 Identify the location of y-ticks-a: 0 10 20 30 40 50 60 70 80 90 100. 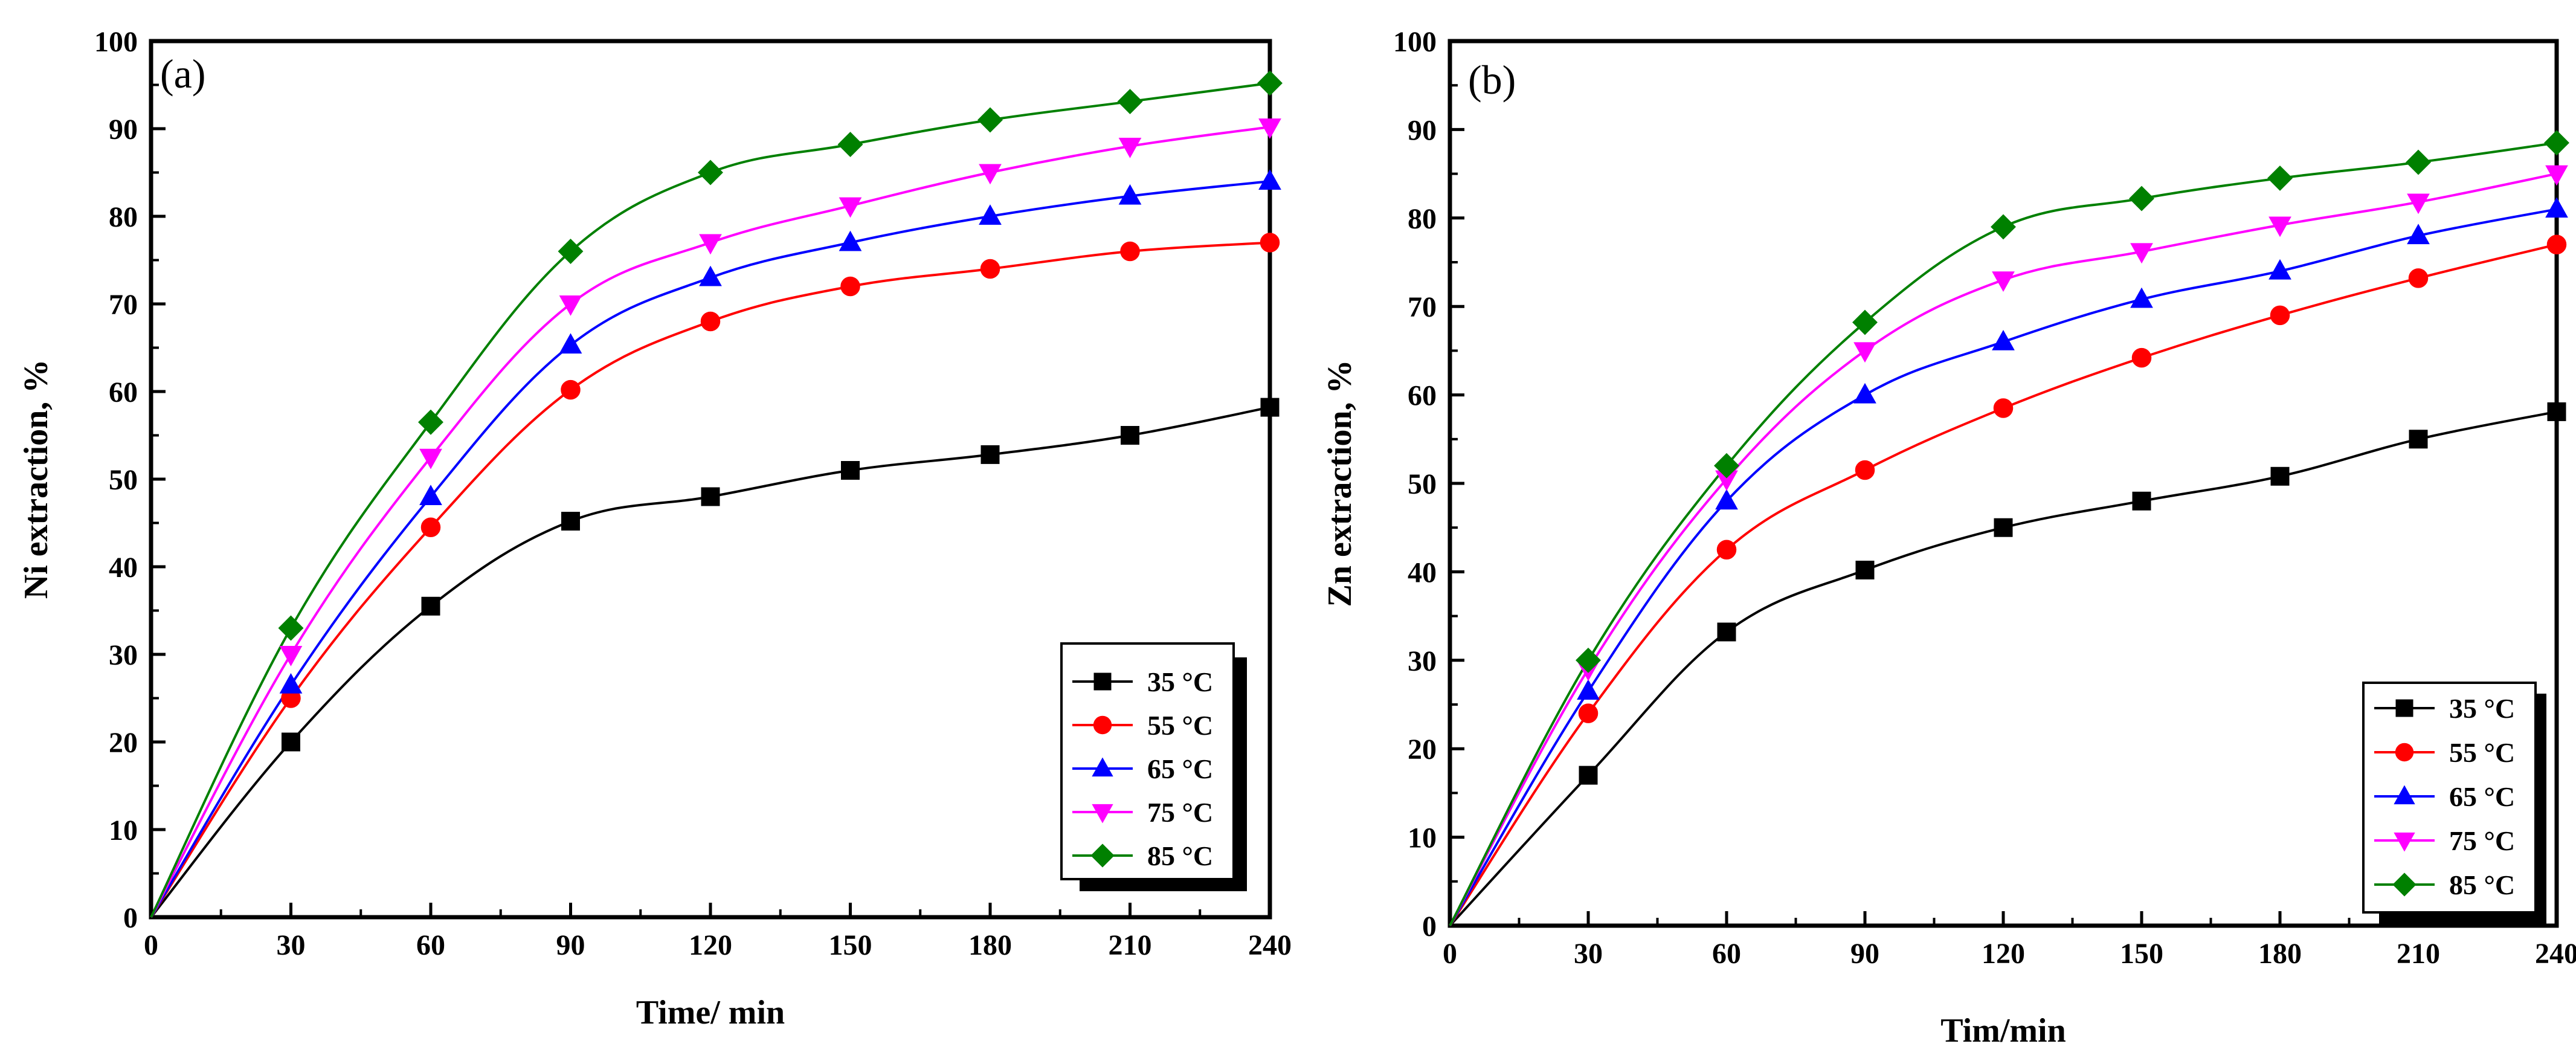
(130, 480).